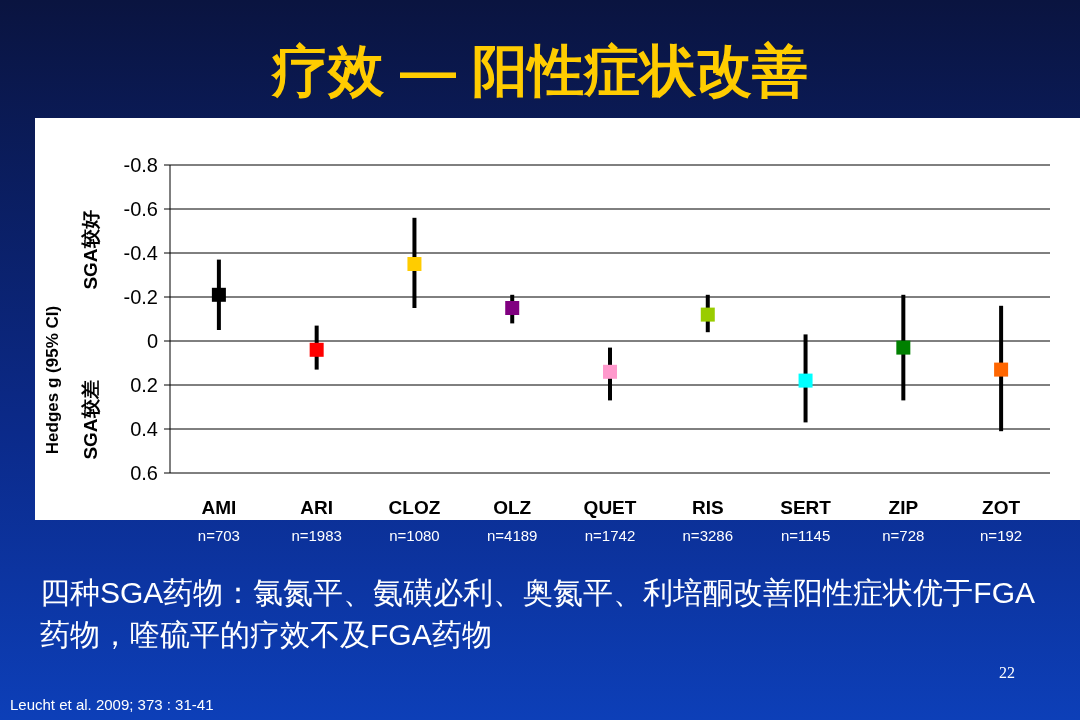 The width and height of the screenshot is (1080, 720). What do you see at coordinates (140, 165) in the screenshot?
I see `y-tick-label: -0.8` at bounding box center [140, 165].